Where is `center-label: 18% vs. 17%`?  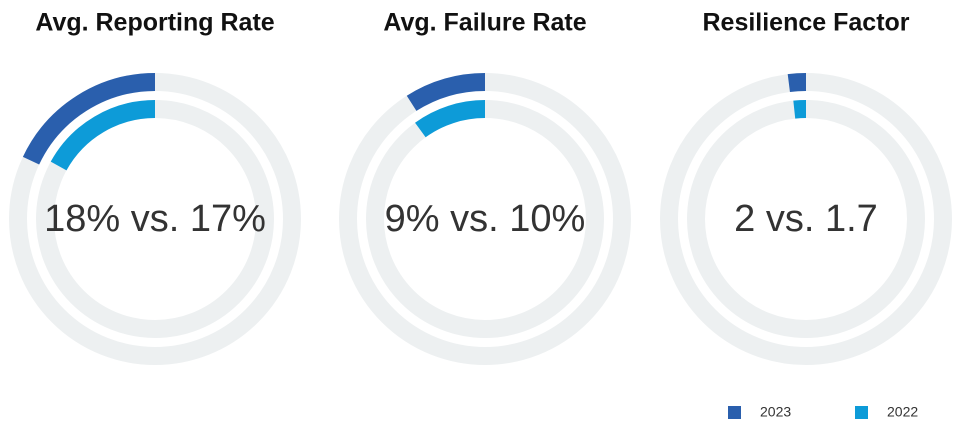
center-label: 18% vs. 17% is located at coordinates (155, 219).